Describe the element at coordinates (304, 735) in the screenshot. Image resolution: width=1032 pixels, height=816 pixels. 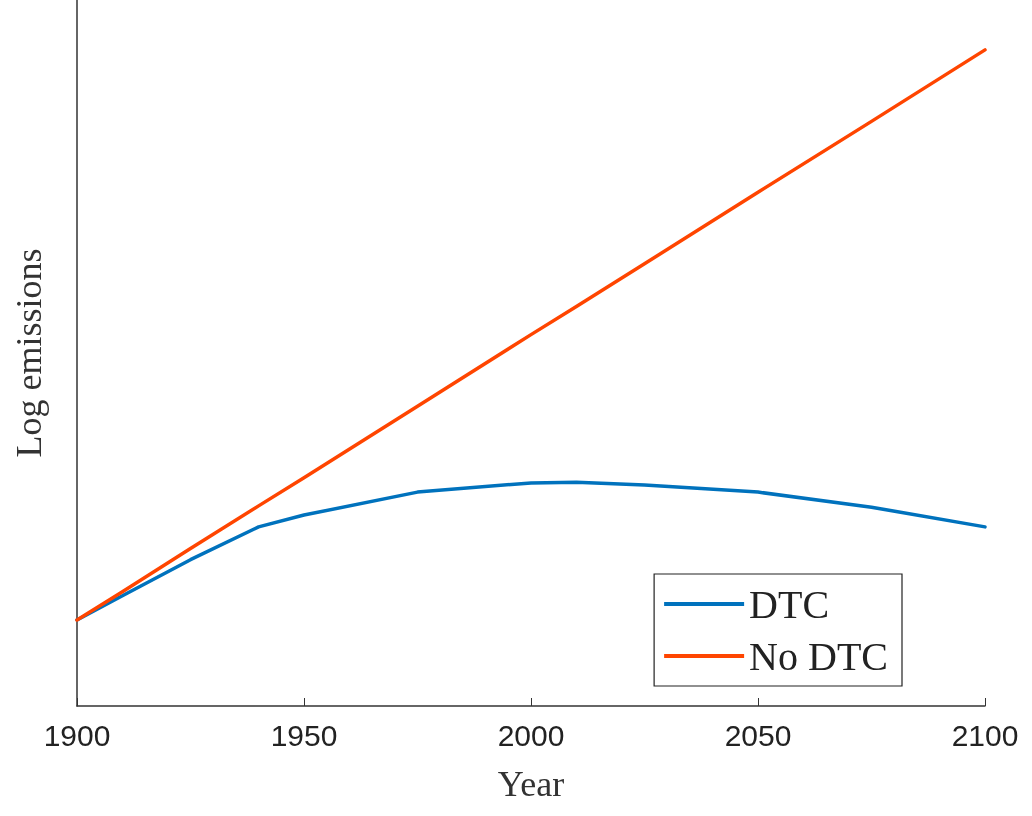
I see `x-tick-label: 1950` at that location.